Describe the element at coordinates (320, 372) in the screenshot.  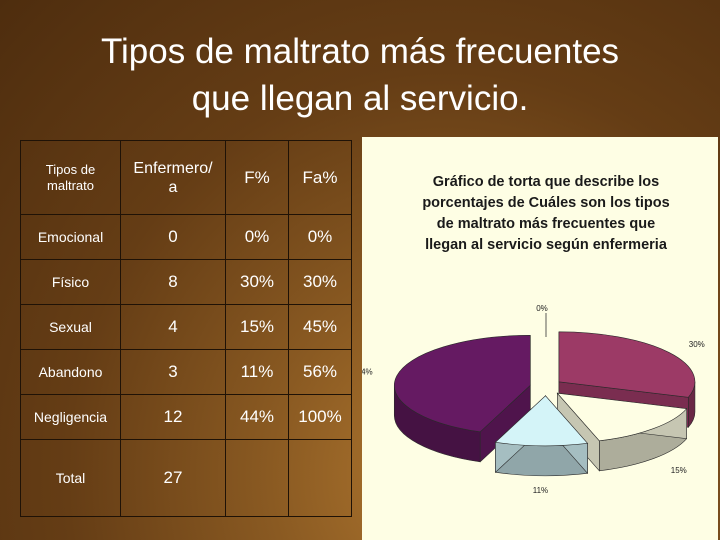
I see `cell-fa: 56%` at that location.